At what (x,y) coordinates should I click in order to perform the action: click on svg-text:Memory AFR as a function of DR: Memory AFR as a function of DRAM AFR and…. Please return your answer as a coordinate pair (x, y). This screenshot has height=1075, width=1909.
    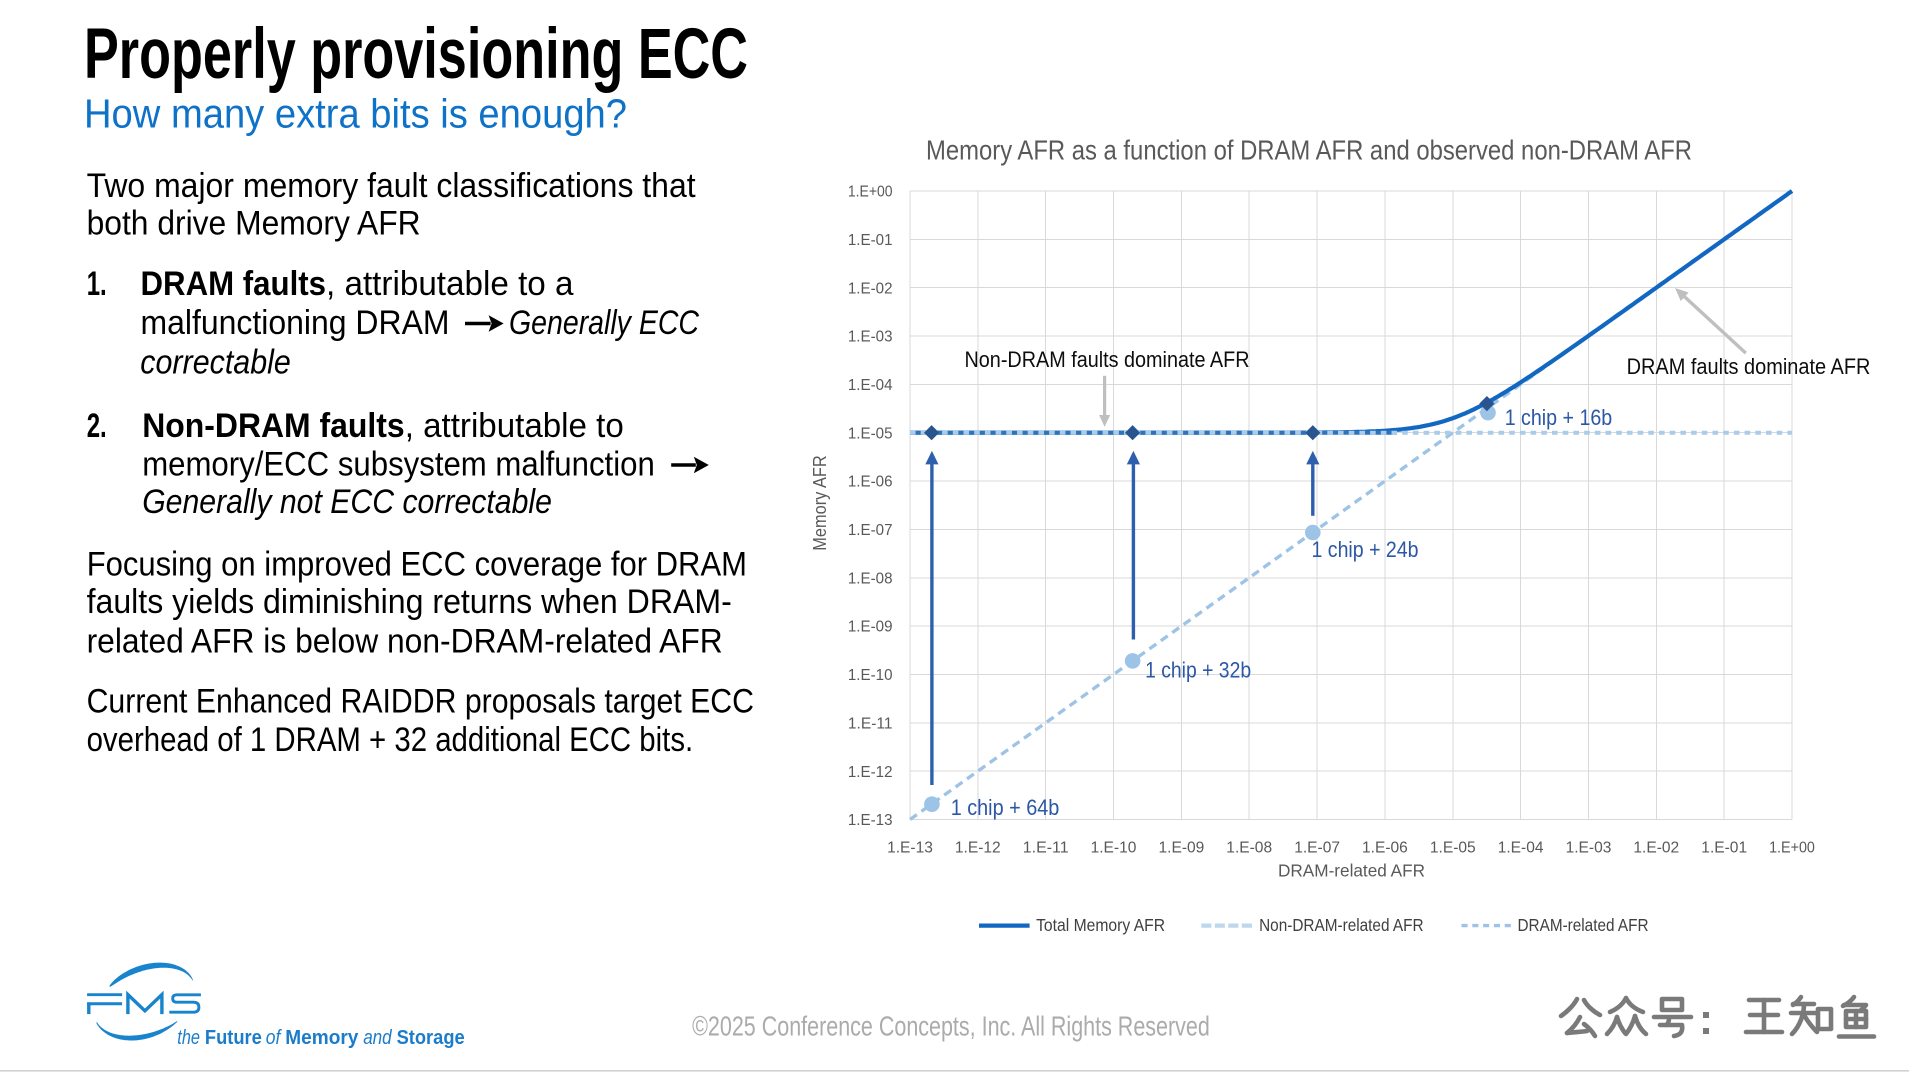
    Looking at the image, I should click on (1309, 149).